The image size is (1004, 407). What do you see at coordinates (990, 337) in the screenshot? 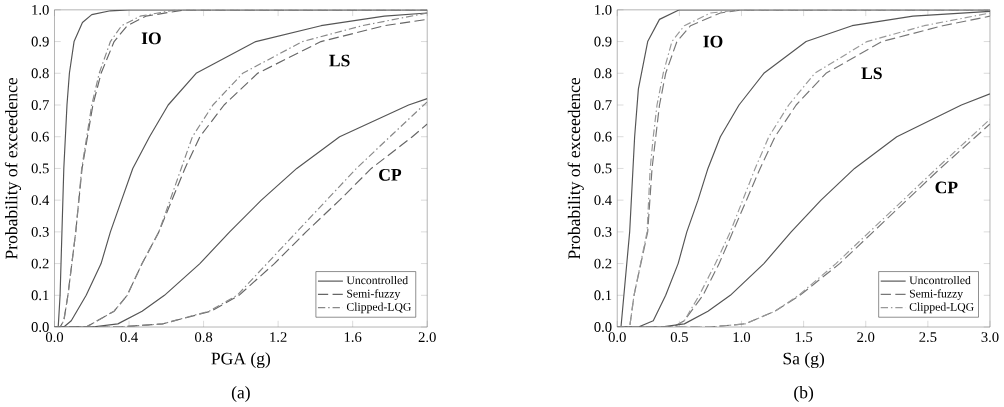
I see `x-tick-label: 3.0` at bounding box center [990, 337].